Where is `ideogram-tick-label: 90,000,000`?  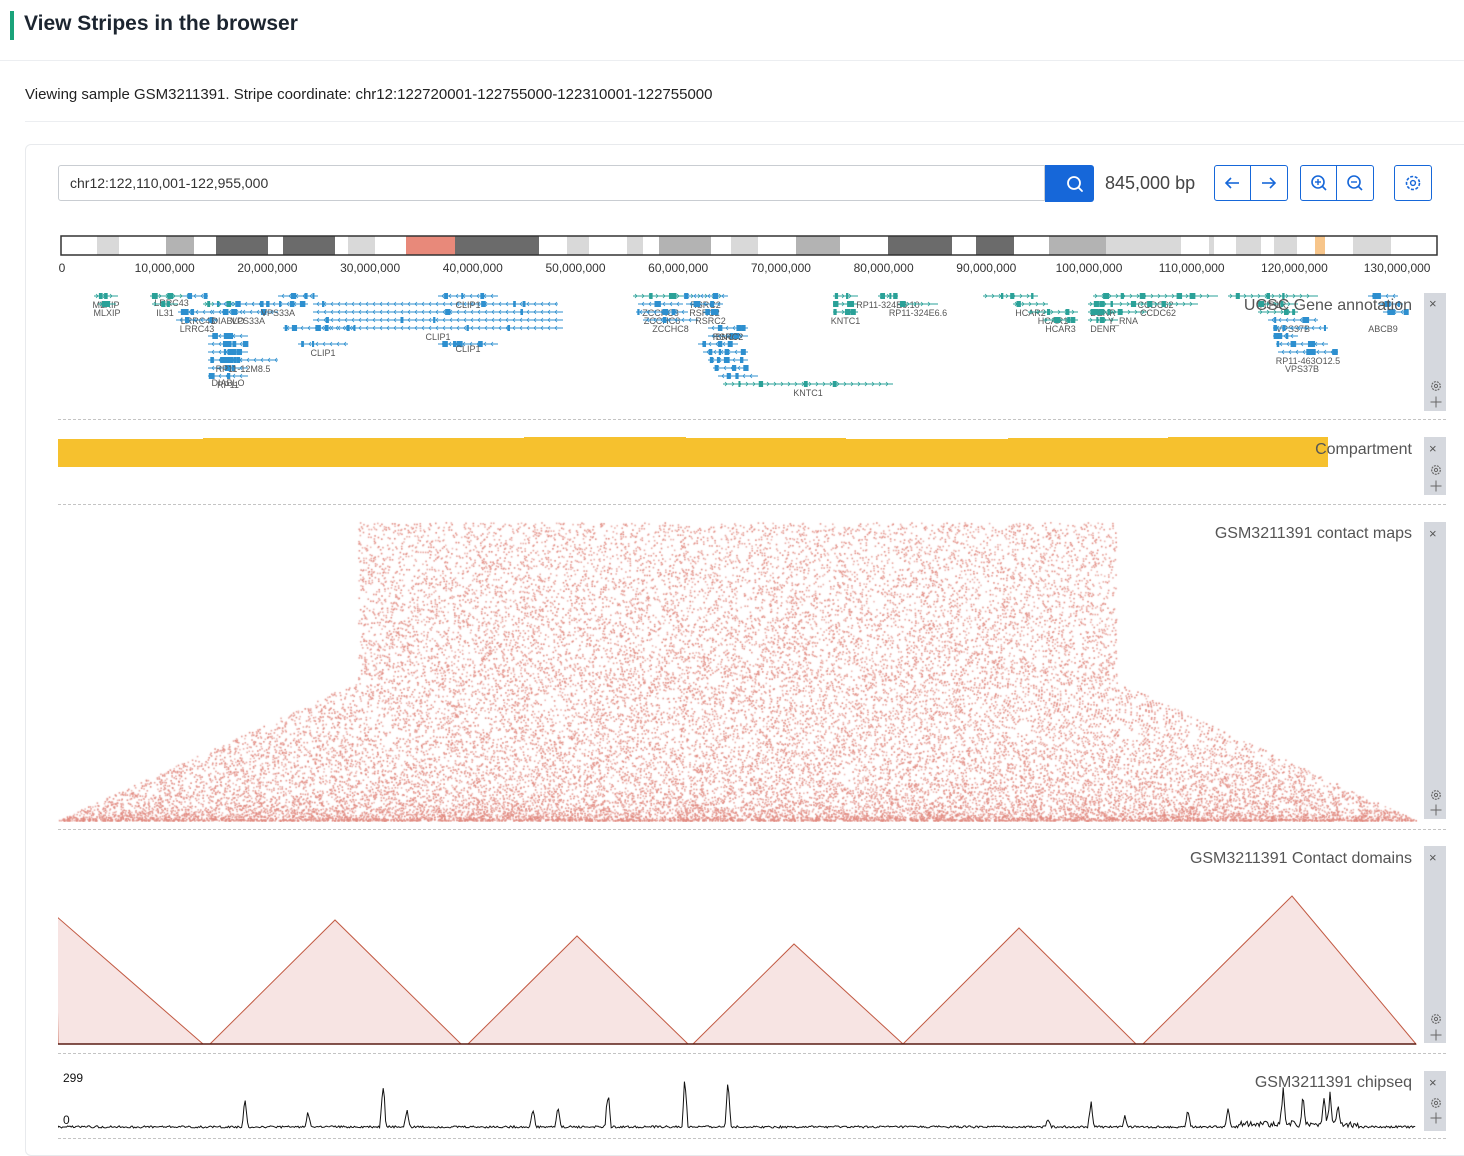 ideogram-tick-label: 90,000,000 is located at coordinates (986, 268).